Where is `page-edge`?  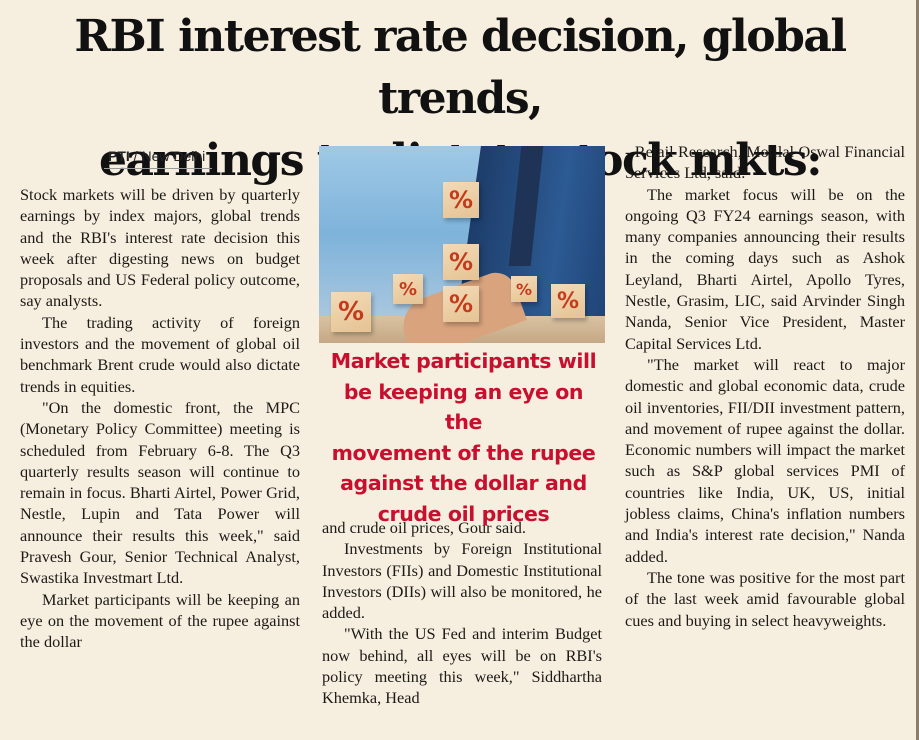 page-edge is located at coordinates (917, 370).